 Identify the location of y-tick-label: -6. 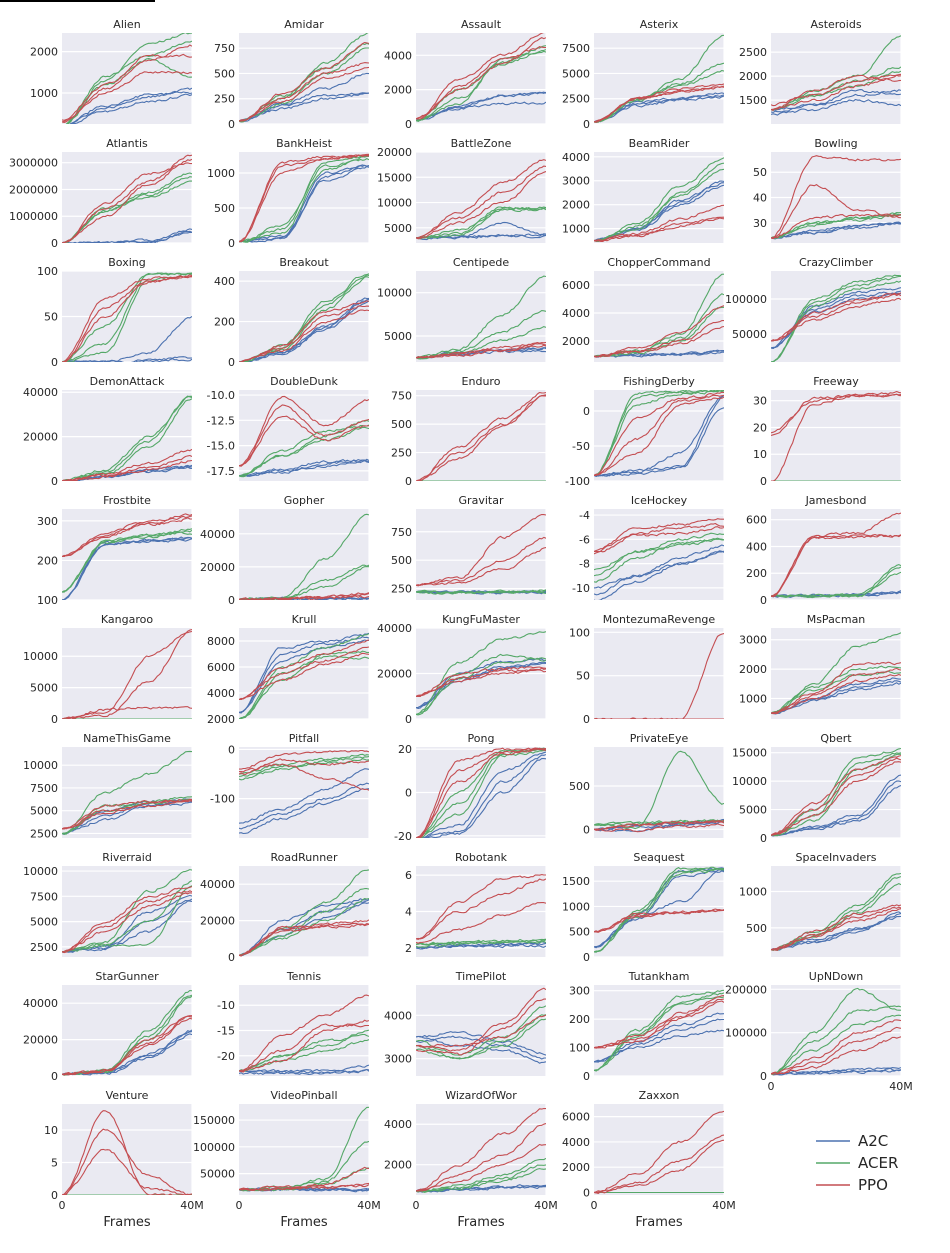
(584, 539).